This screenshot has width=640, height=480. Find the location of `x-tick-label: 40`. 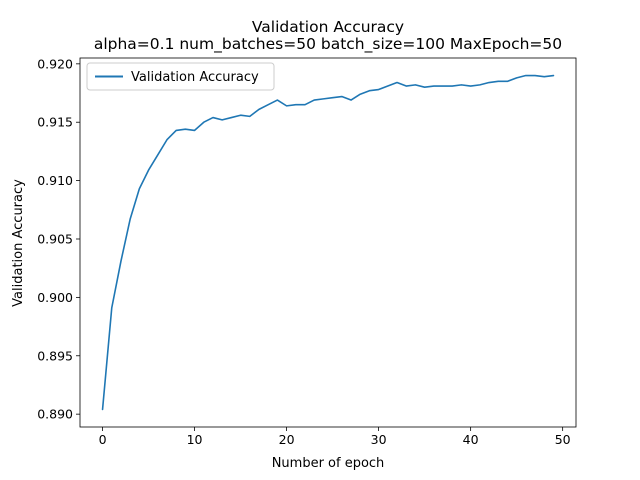

x-tick-label: 40 is located at coordinates (471, 439).